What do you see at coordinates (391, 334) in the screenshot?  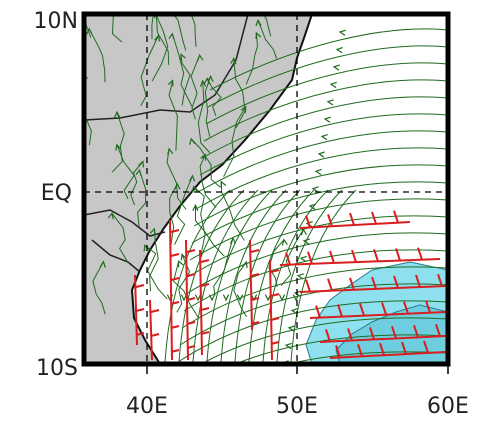 I see `shading-core` at bounding box center [391, 334].